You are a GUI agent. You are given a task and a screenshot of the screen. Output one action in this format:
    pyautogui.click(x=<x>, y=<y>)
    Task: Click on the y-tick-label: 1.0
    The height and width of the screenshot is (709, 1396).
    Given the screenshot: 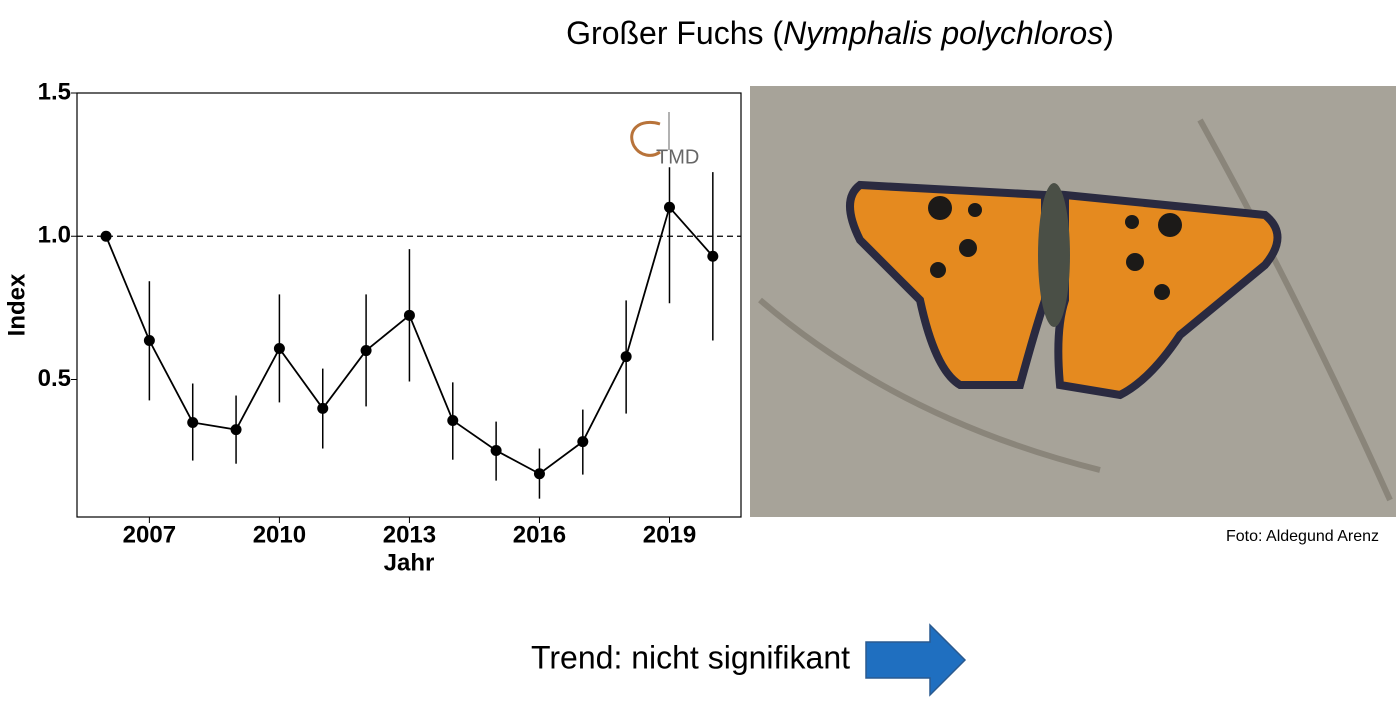 What is the action you would take?
    pyautogui.click(x=54, y=235)
    